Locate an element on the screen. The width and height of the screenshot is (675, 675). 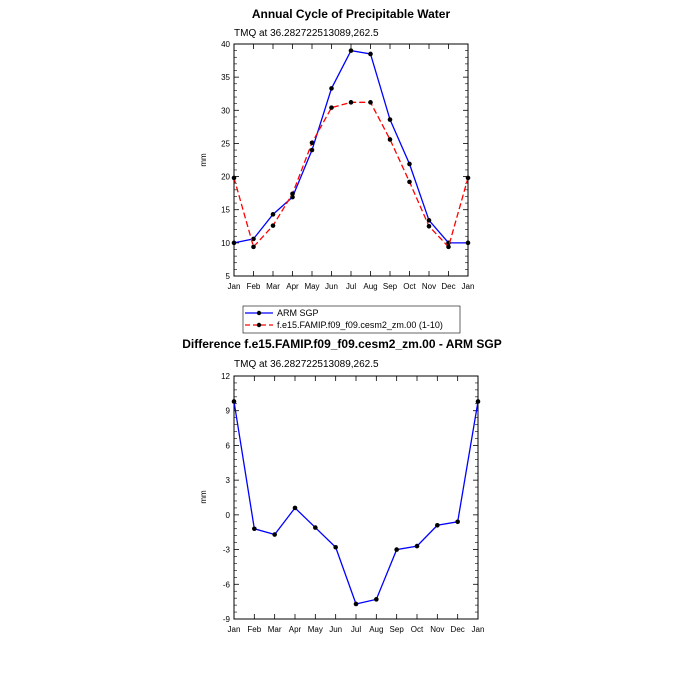
top-plot-frame is located at coordinates (351, 160).